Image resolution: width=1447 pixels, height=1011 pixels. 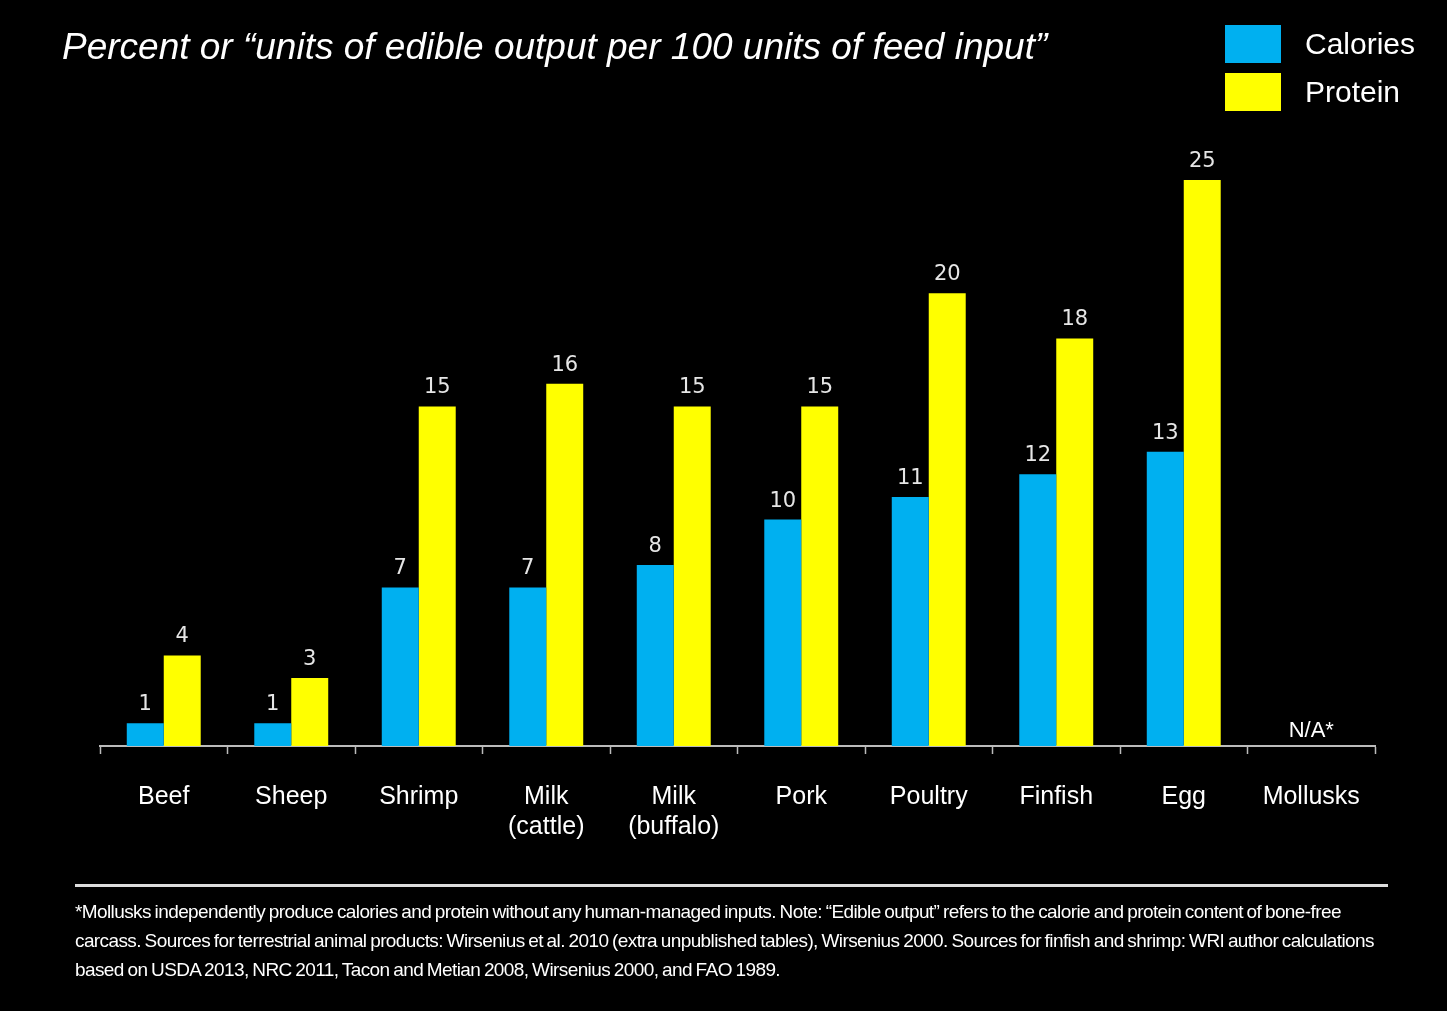 What do you see at coordinates (1075, 318) in the screenshot?
I see `data-label: 18` at bounding box center [1075, 318].